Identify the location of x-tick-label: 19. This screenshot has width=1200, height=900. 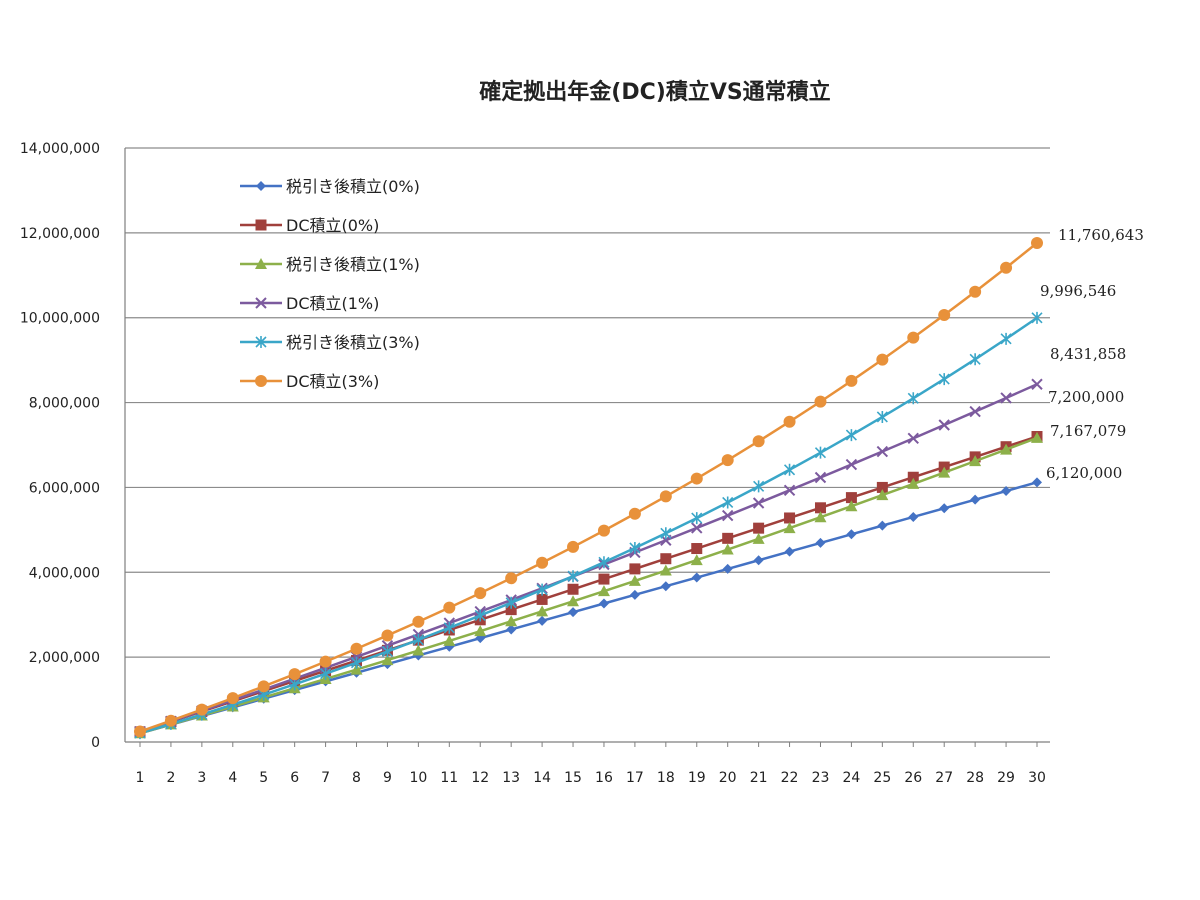
(697, 778).